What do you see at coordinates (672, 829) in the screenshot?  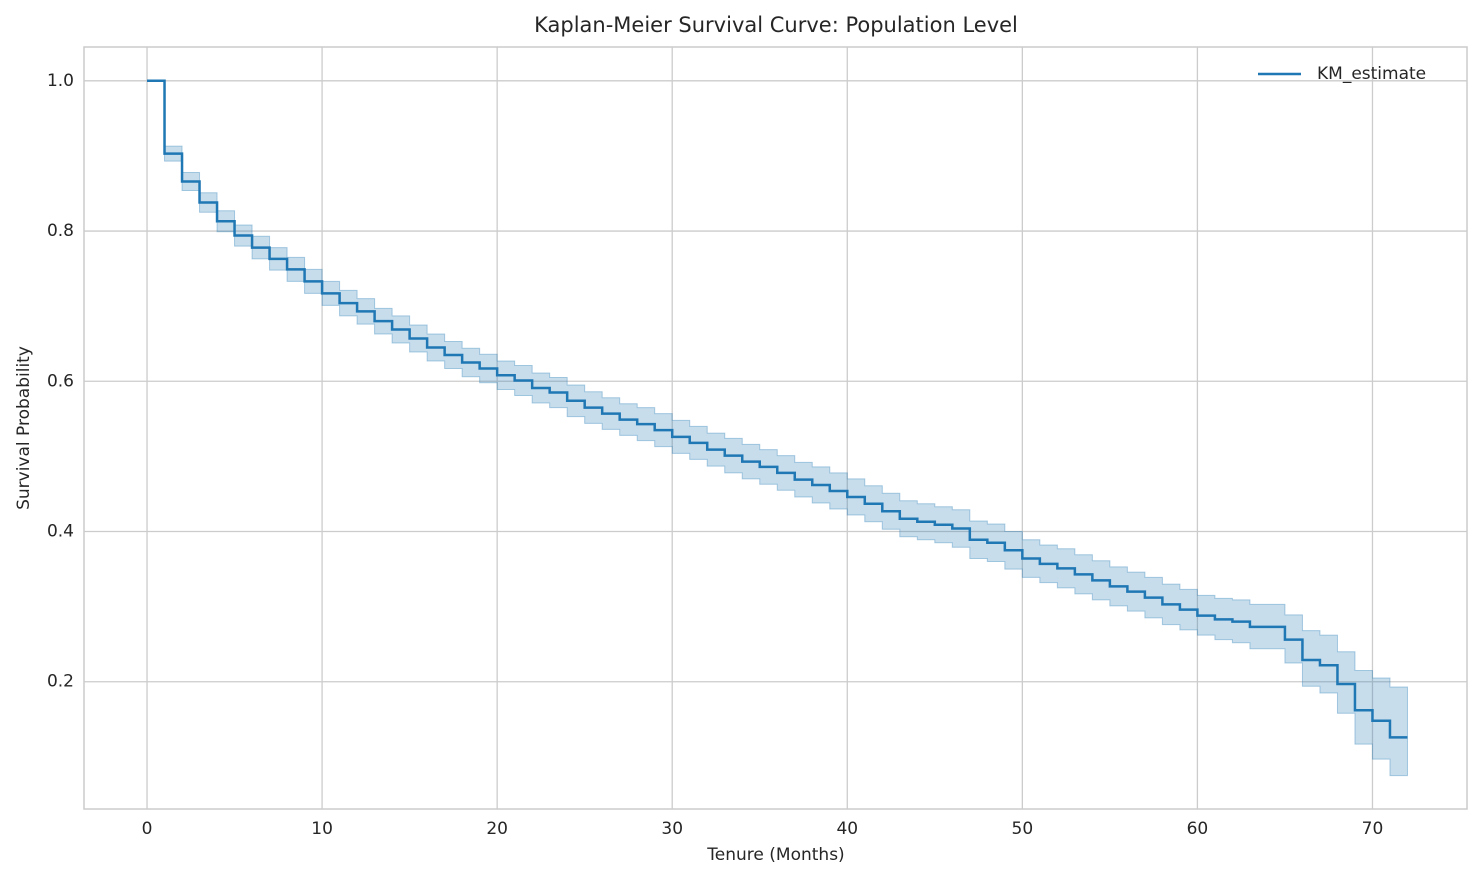 I see `x-tick-label: 30` at bounding box center [672, 829].